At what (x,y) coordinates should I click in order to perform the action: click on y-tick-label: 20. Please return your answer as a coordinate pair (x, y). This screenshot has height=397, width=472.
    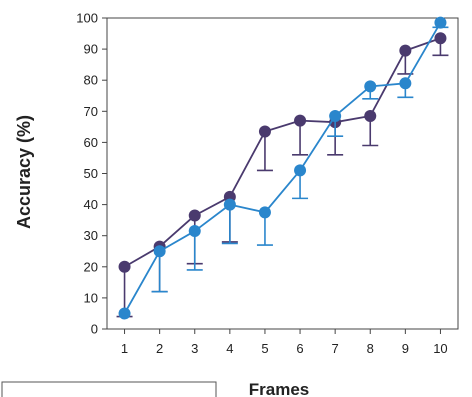
    Looking at the image, I should click on (91, 266).